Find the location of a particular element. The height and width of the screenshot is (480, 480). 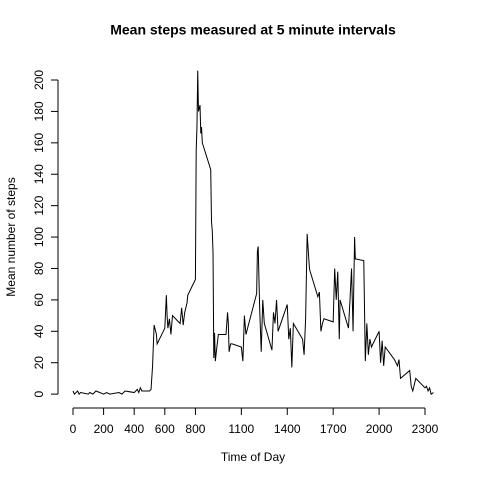

y-tick-label: 80 is located at coordinates (39, 268).